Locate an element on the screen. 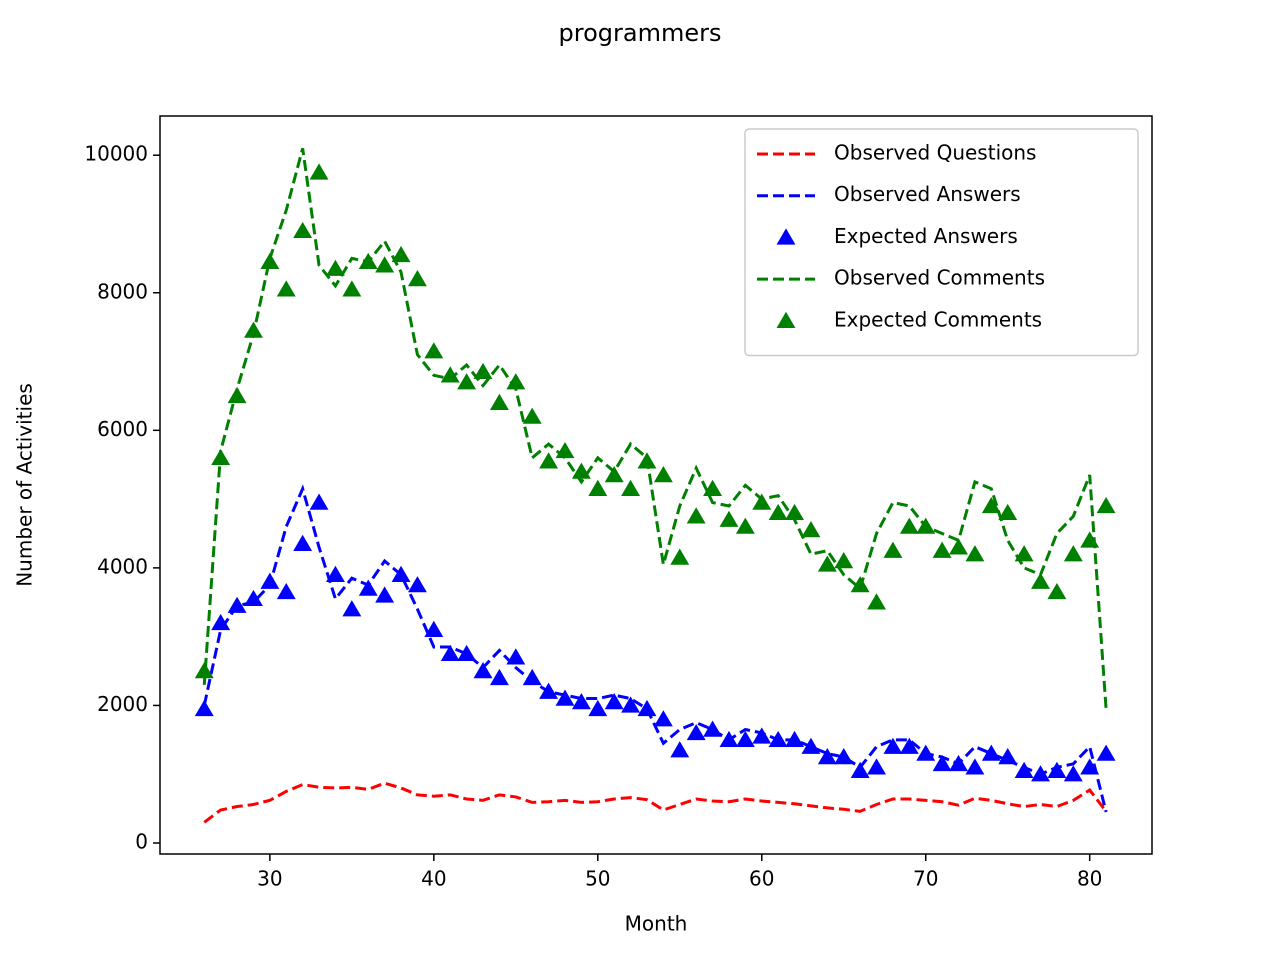 This screenshot has width=1280, height=960. legend-box is located at coordinates (941, 242).